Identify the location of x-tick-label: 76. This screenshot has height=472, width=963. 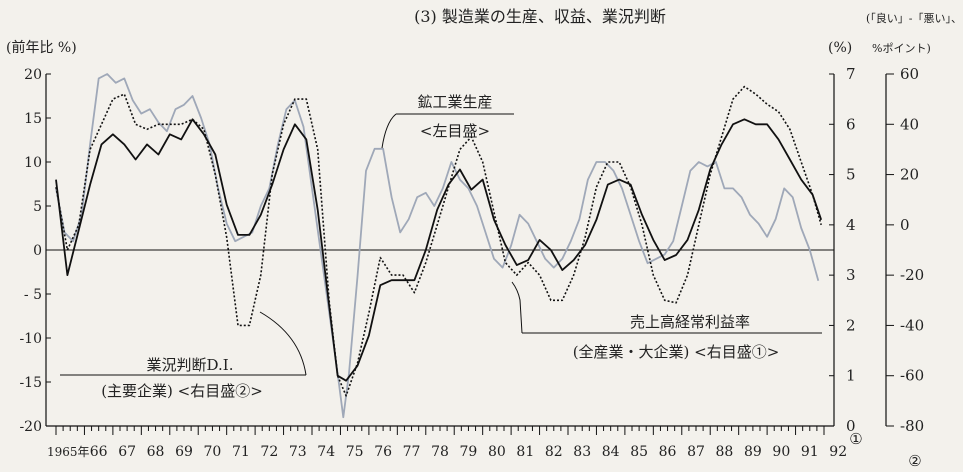
(383, 452).